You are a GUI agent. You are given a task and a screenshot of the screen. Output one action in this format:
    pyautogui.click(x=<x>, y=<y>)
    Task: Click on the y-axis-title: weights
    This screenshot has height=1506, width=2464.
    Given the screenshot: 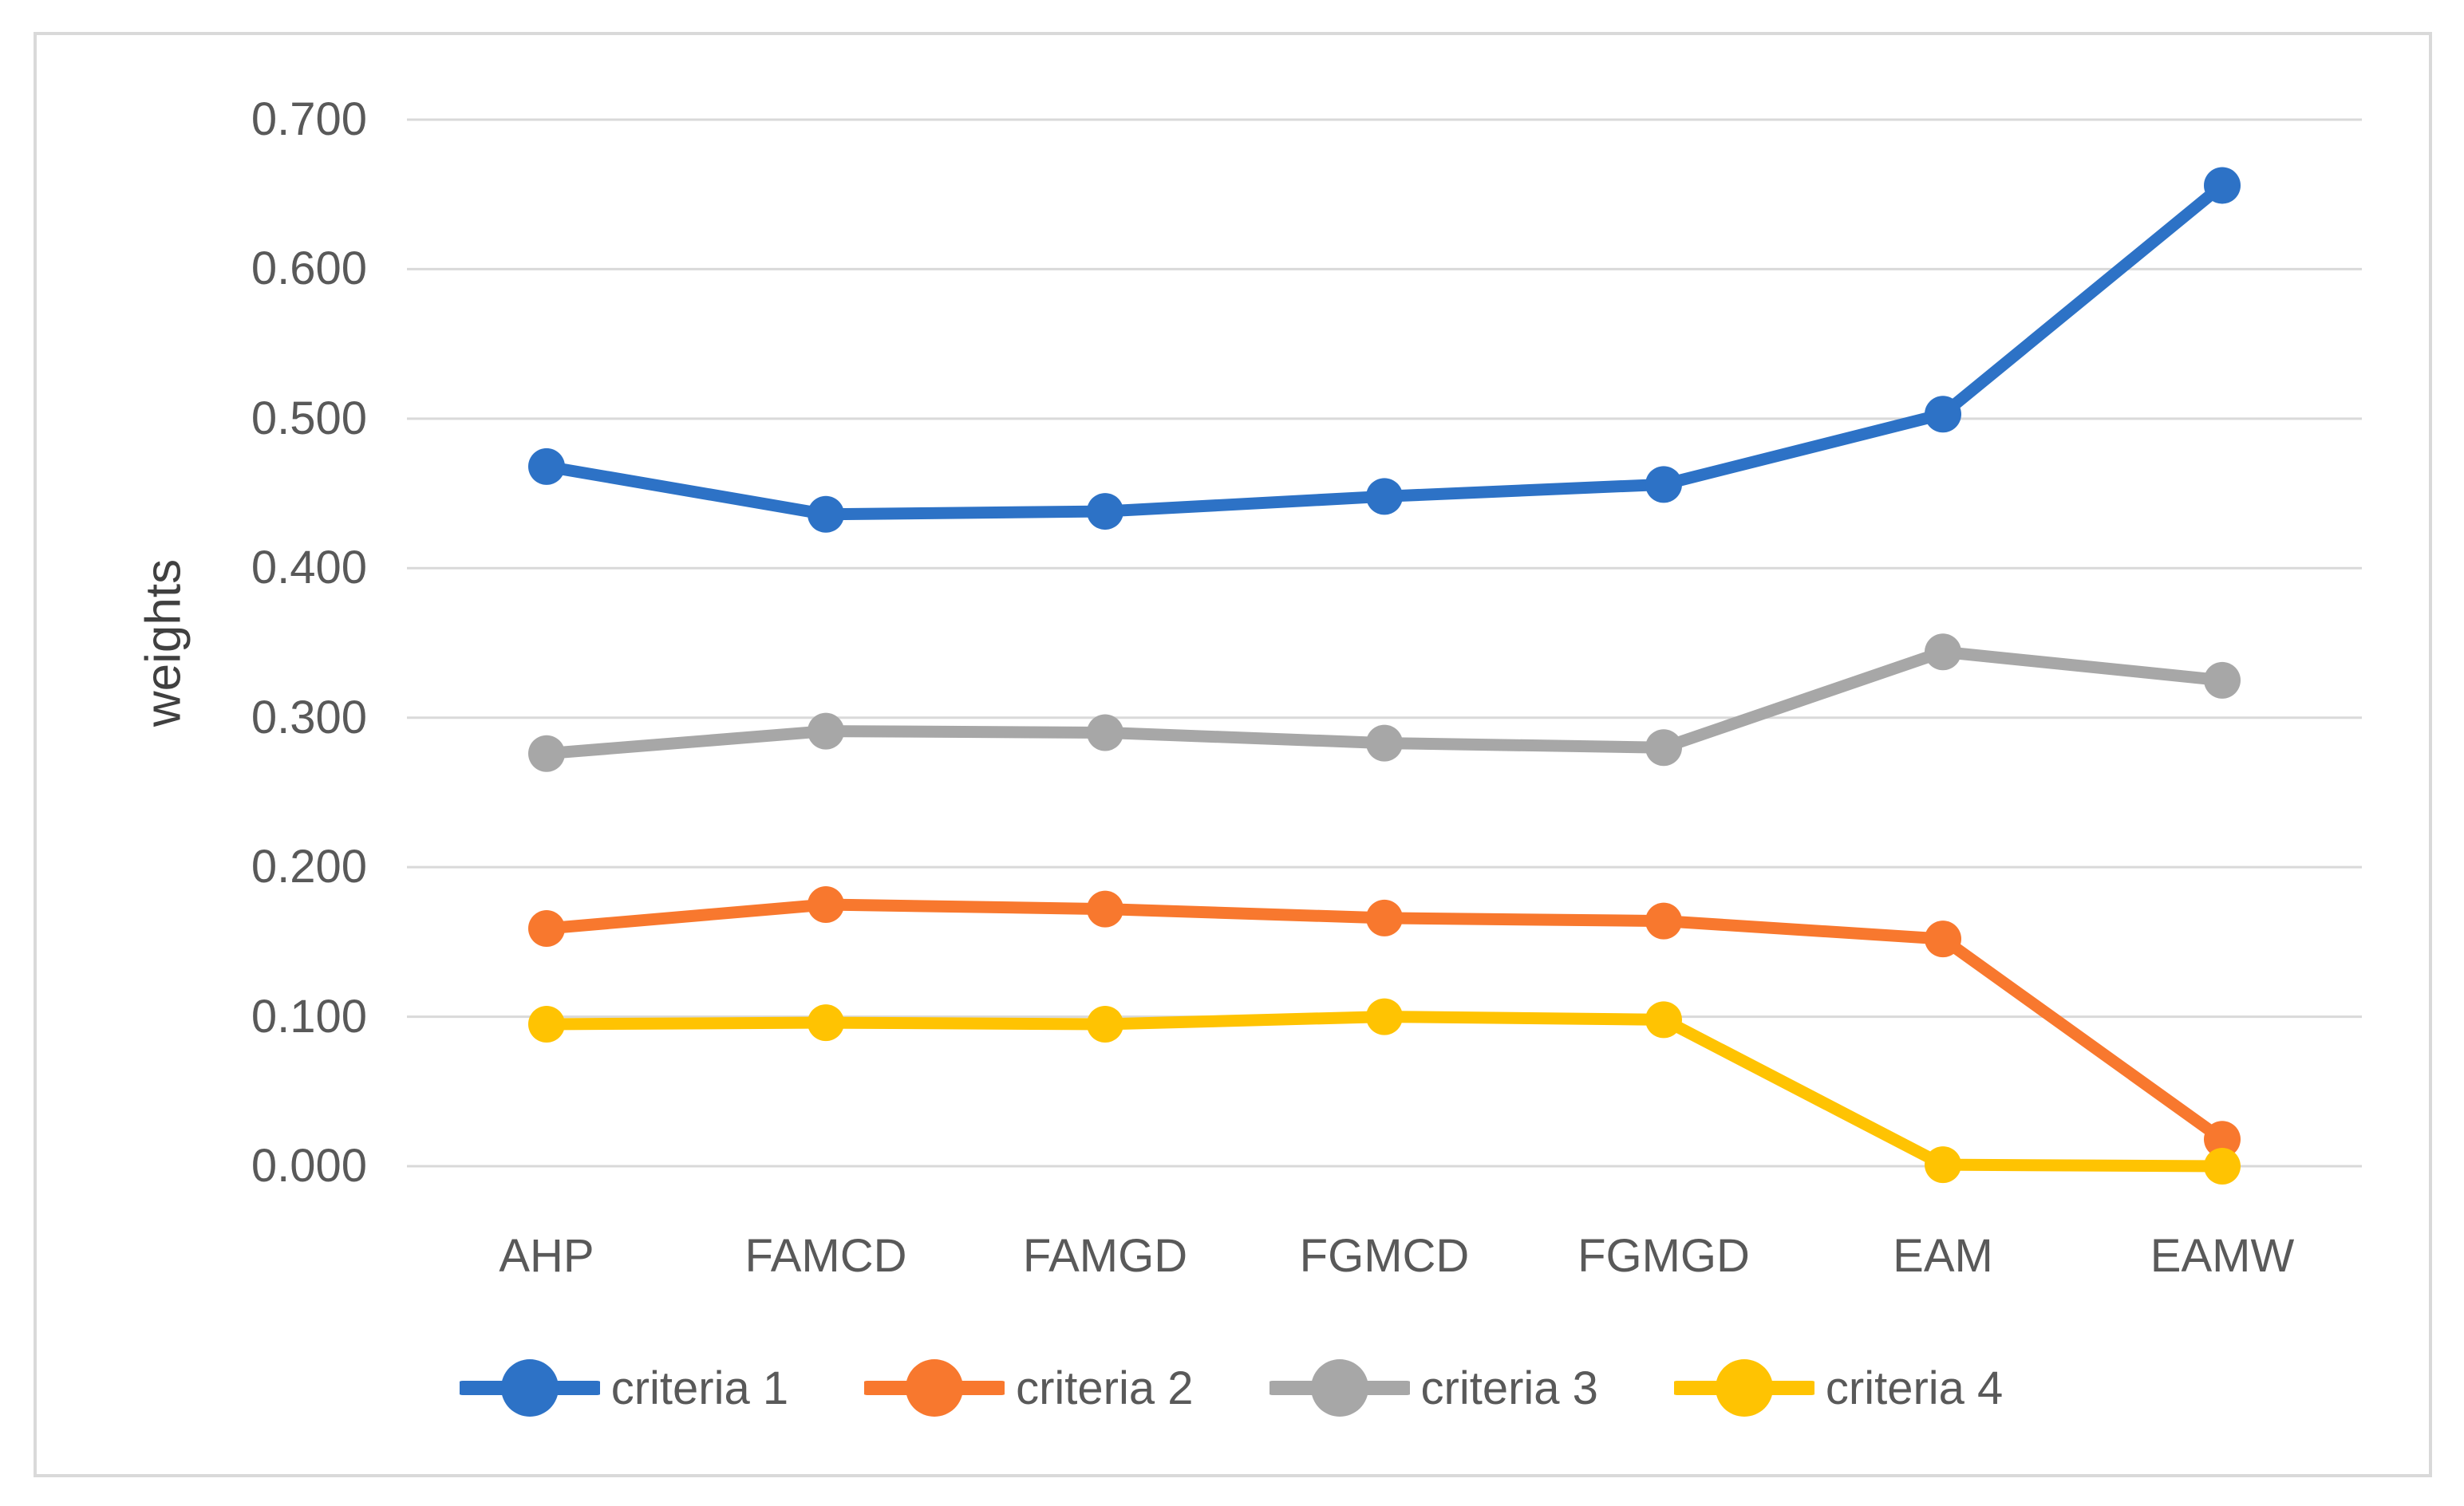 What is the action you would take?
    pyautogui.click(x=164, y=642)
    